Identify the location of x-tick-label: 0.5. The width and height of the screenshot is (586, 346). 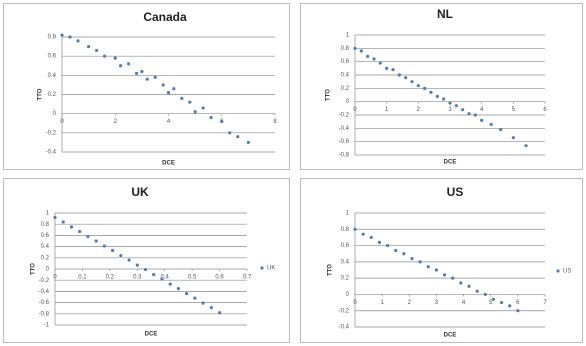
(192, 278).